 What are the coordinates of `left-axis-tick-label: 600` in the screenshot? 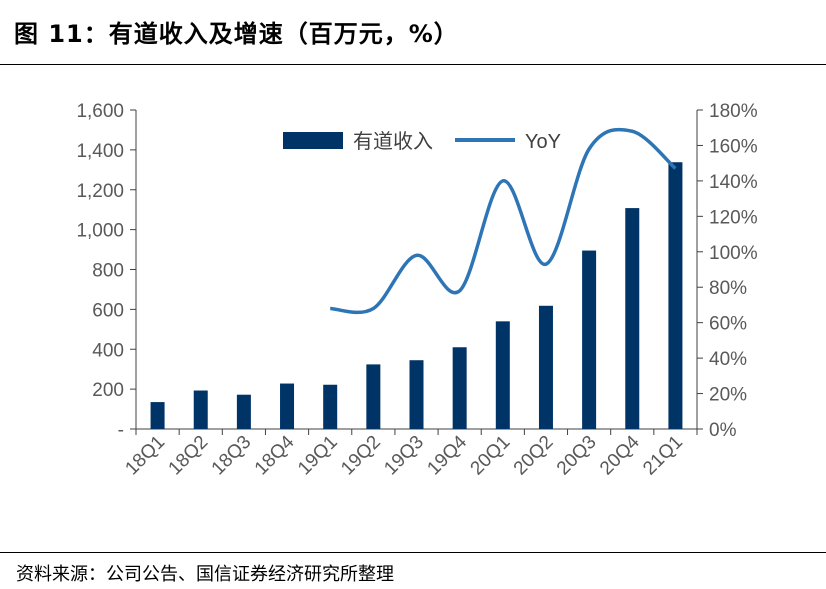 It's located at (108, 310).